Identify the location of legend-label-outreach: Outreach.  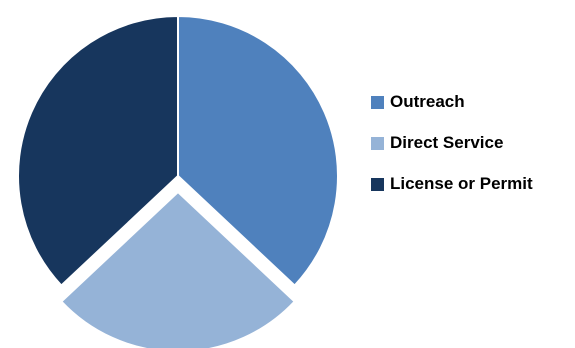
(427, 101).